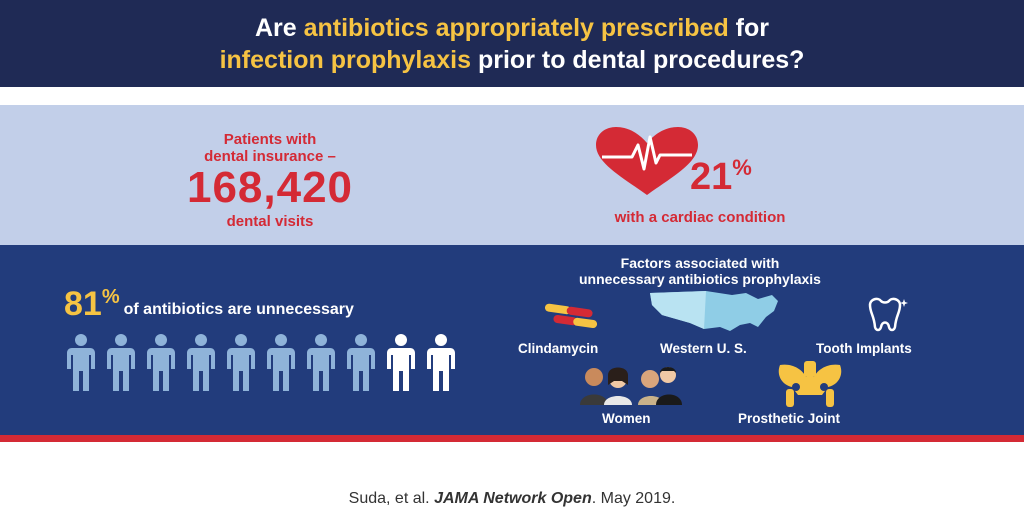  Describe the element at coordinates (789, 418) in the screenshot. I see `factor-prosthetic-joint: Prosthetic Joint` at that location.